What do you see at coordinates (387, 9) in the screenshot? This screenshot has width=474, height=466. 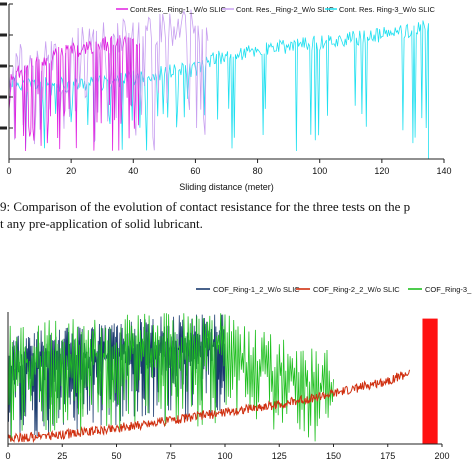 I see `legend-label-3: Cont. Res. Ring-3_W/o SLIC` at bounding box center [387, 9].